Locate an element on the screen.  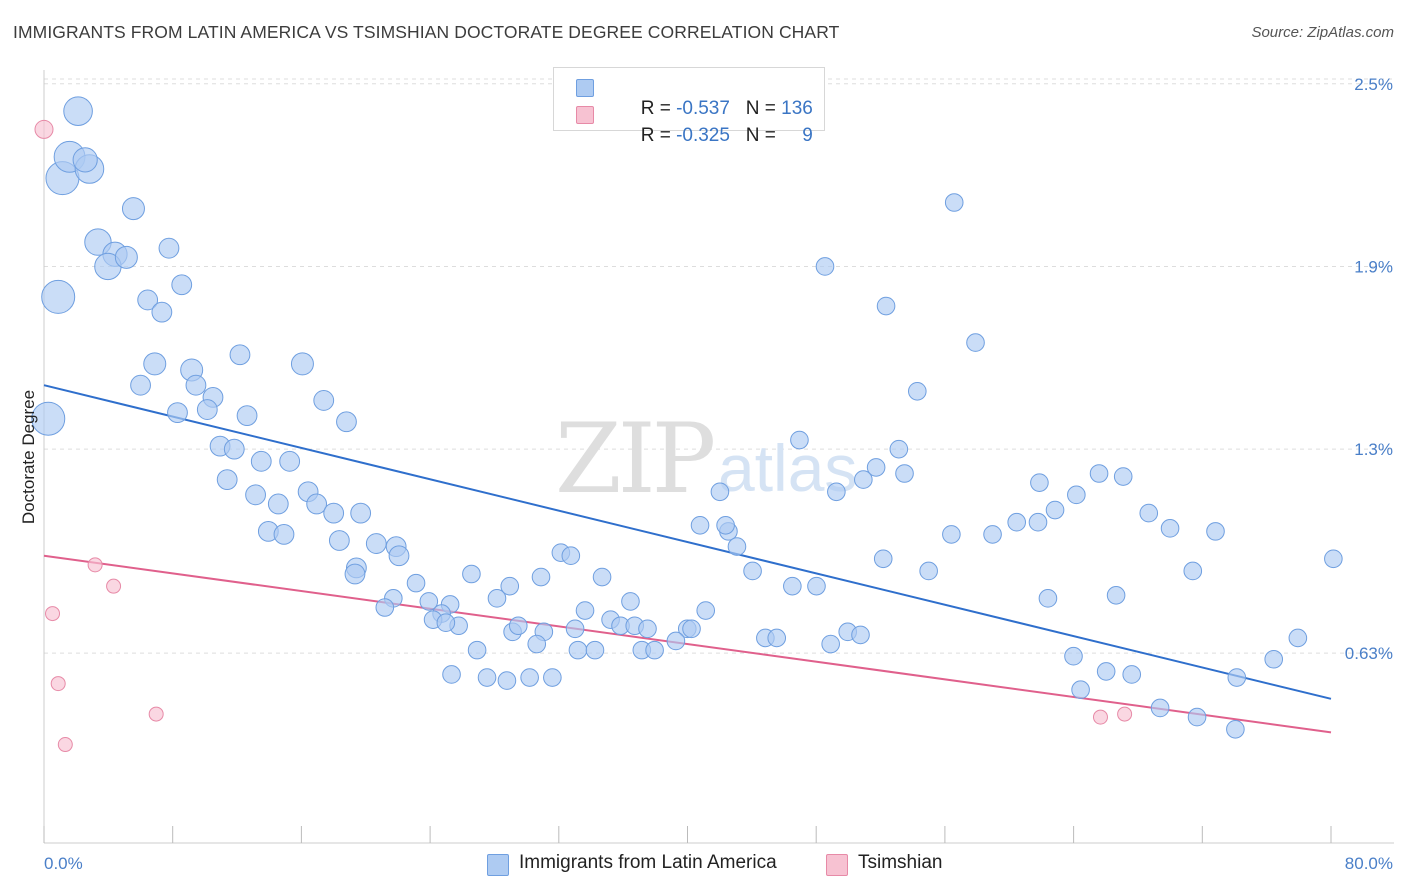
legend-swatch-blue is located at coordinates (585, 88).